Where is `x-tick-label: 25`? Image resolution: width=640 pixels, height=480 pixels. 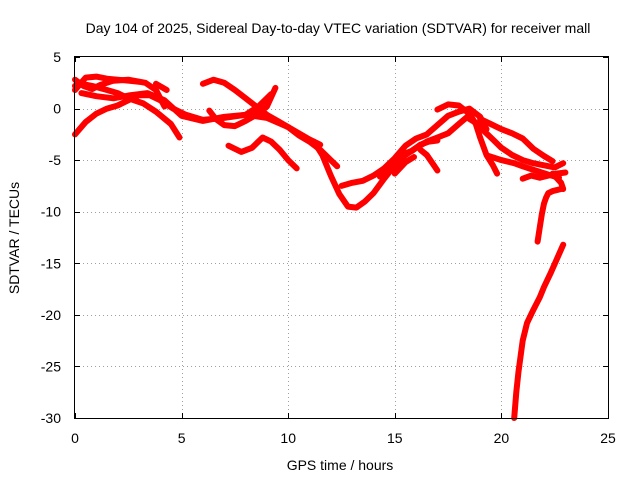
x-tick-label: 25 is located at coordinates (608, 438).